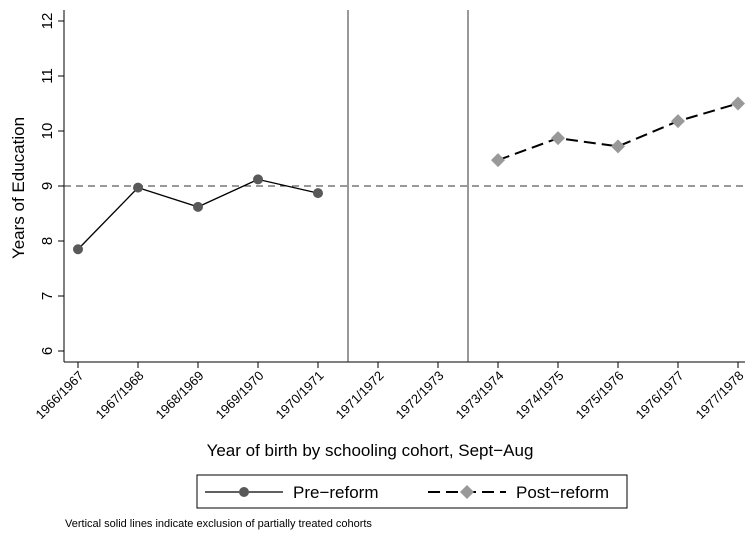  Describe the element at coordinates (119, 395) in the screenshot. I see `x-tick-label: 1967/1968` at that location.